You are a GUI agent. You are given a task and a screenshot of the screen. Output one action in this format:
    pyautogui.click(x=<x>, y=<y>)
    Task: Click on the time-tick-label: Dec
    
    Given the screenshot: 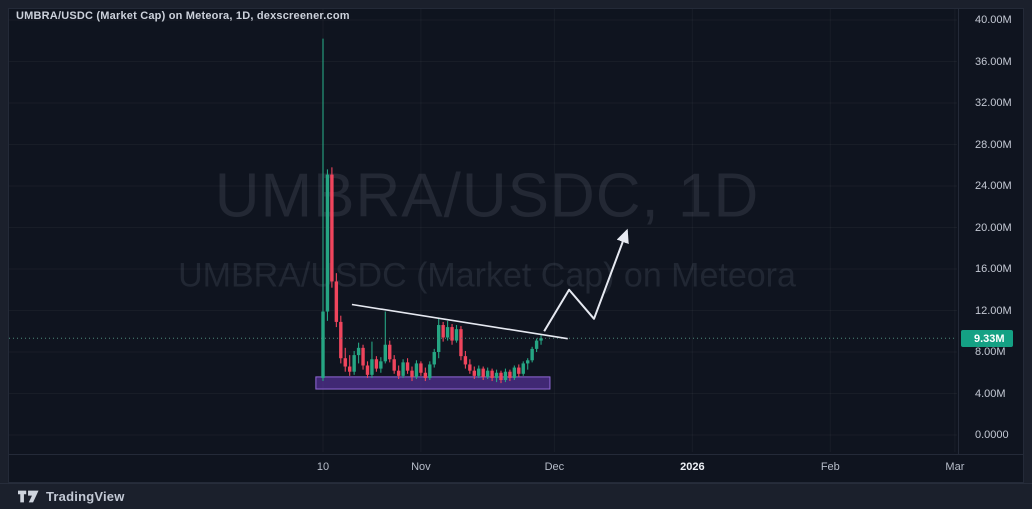 What is the action you would take?
    pyautogui.click(x=554, y=467)
    